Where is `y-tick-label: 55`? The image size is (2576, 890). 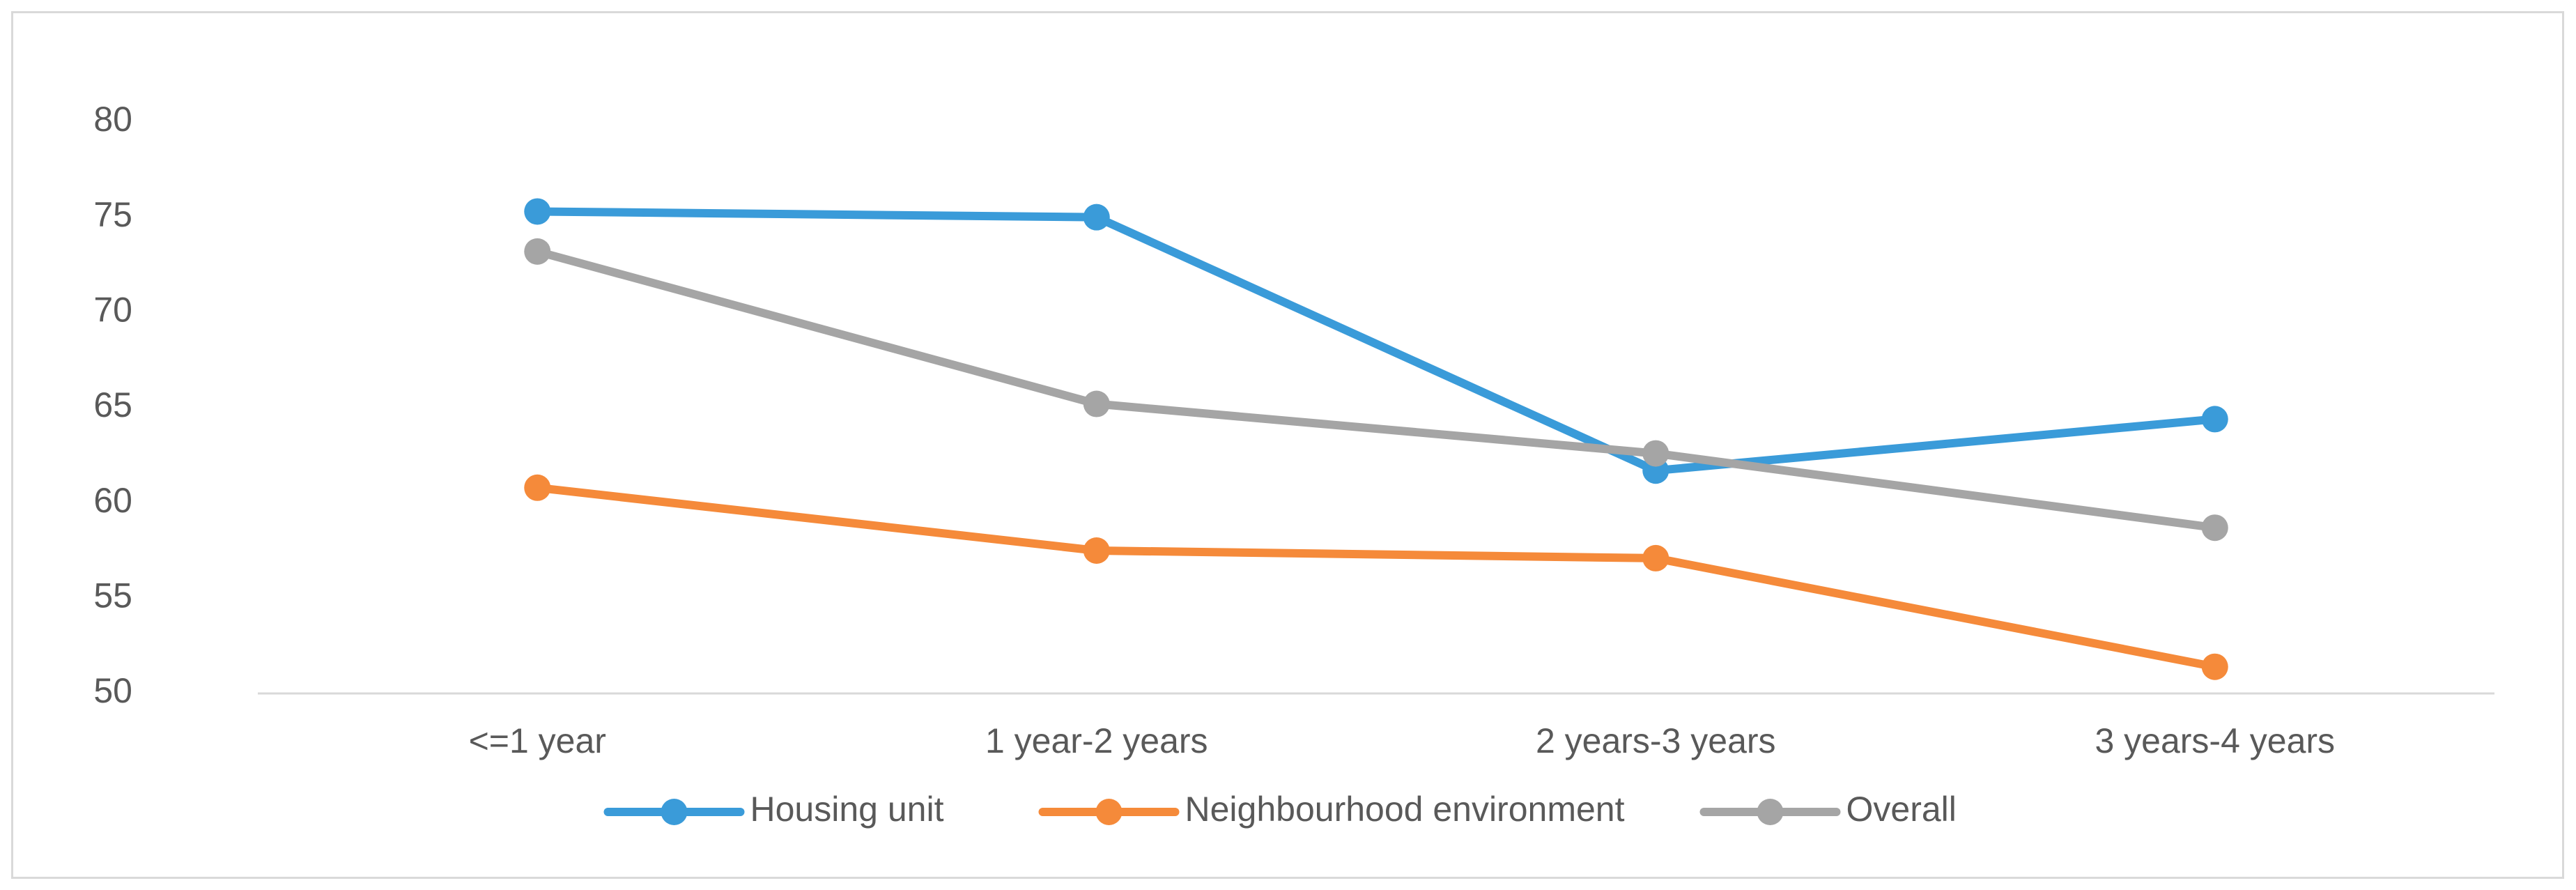
y-tick-label: 55 is located at coordinates (112, 595).